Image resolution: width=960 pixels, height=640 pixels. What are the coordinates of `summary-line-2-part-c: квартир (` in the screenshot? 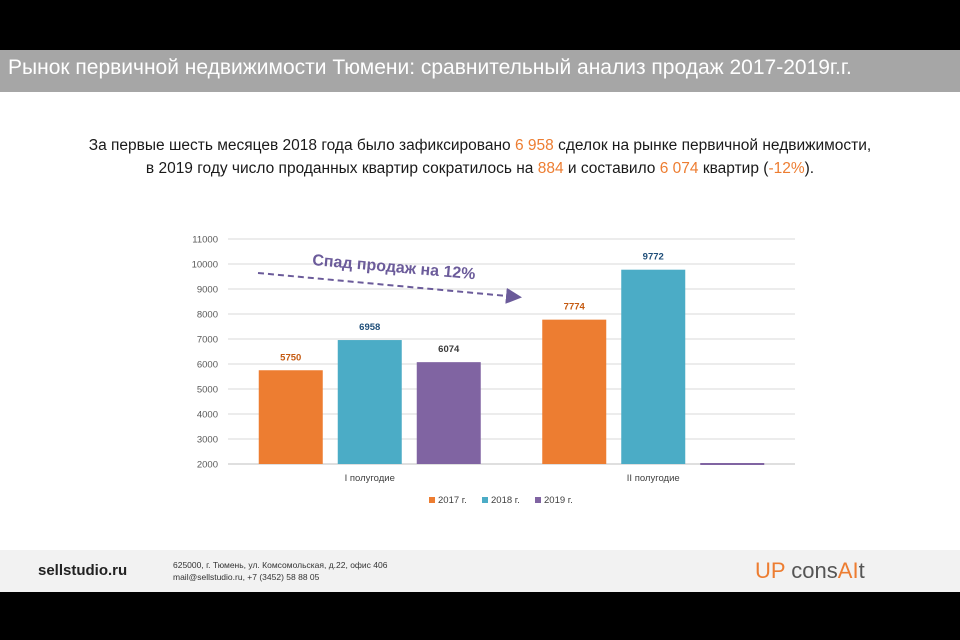 It's located at (733, 168).